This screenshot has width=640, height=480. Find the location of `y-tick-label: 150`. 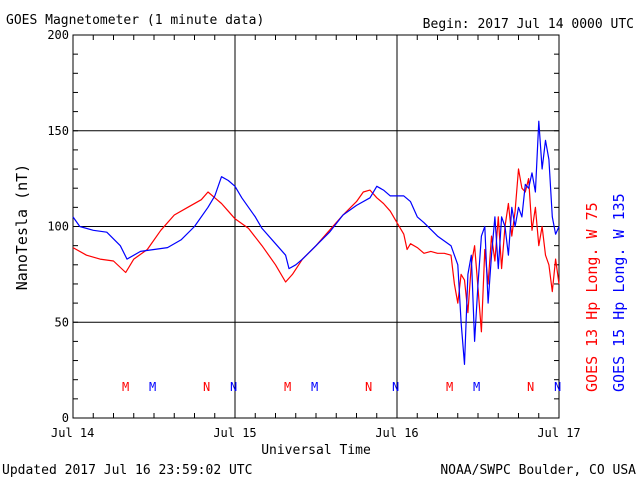

y-tick-label: 150 is located at coordinates (58, 131).